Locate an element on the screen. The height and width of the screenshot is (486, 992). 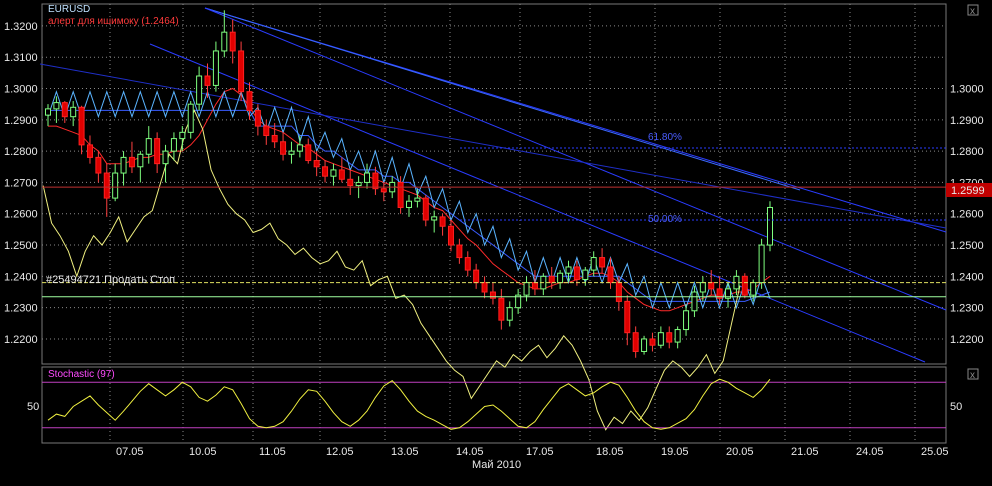
x-tick: 19.05 is located at coordinates (675, 452).